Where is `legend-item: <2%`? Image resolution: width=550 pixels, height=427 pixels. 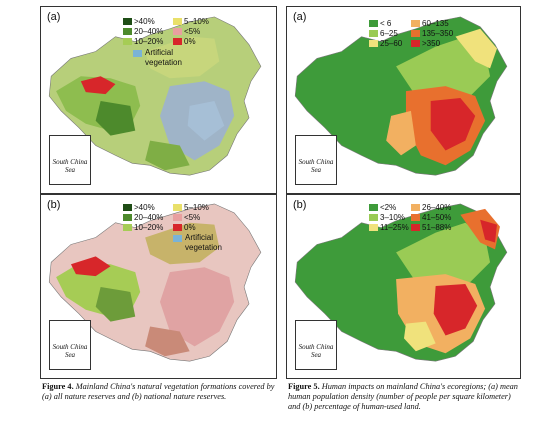 legend-item: <2% is located at coordinates (382, 208).